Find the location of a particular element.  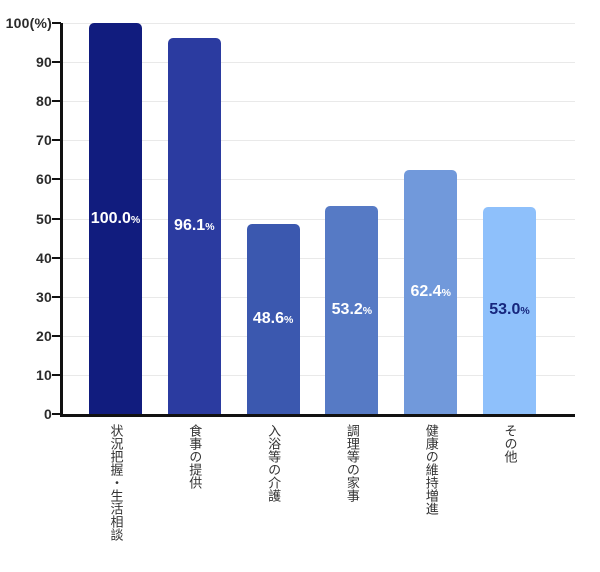

y-axis-line is located at coordinates (61, 220).